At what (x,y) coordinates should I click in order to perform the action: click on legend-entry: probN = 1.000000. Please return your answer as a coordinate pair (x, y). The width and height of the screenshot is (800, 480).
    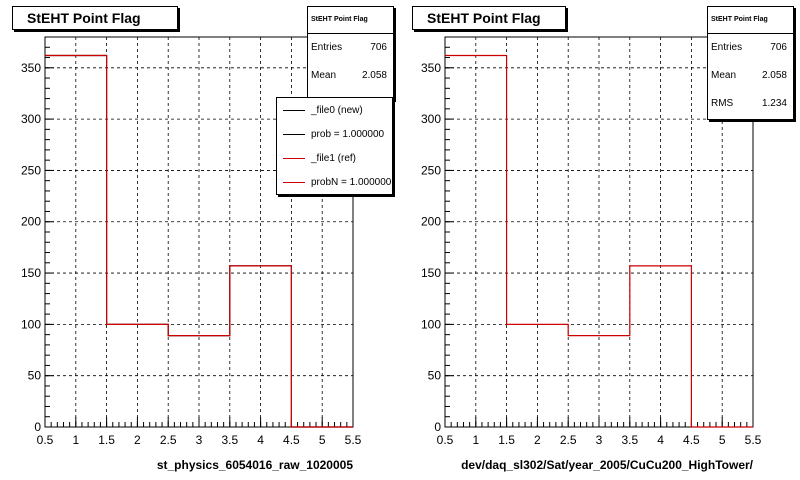
    Looking at the image, I should click on (334, 182).